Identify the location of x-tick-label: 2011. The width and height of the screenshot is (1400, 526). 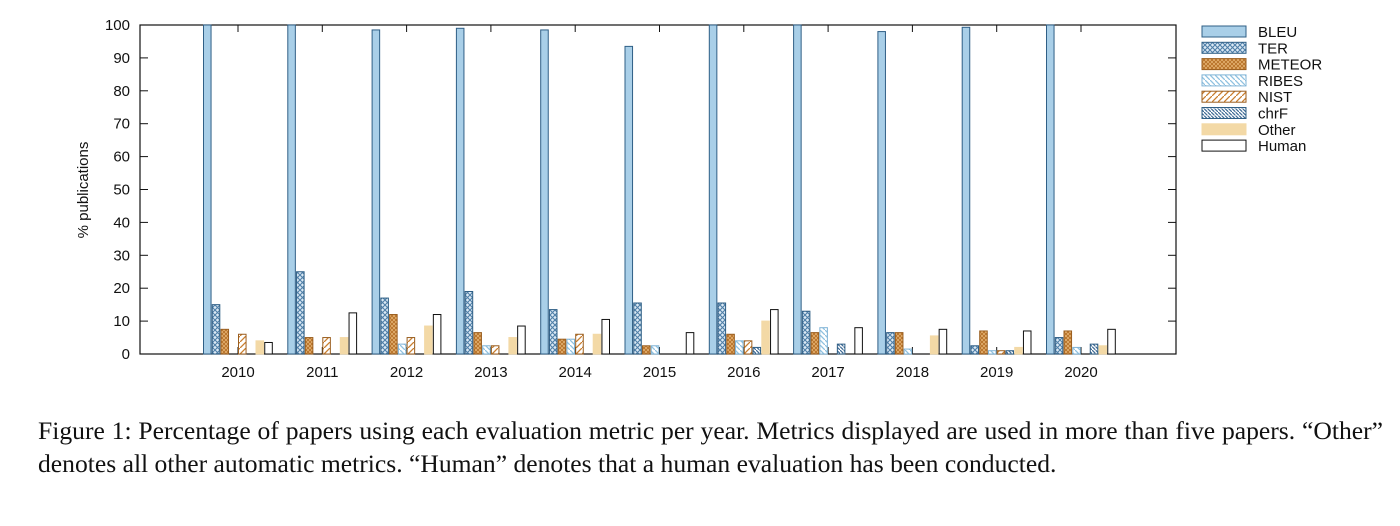
(322, 372).